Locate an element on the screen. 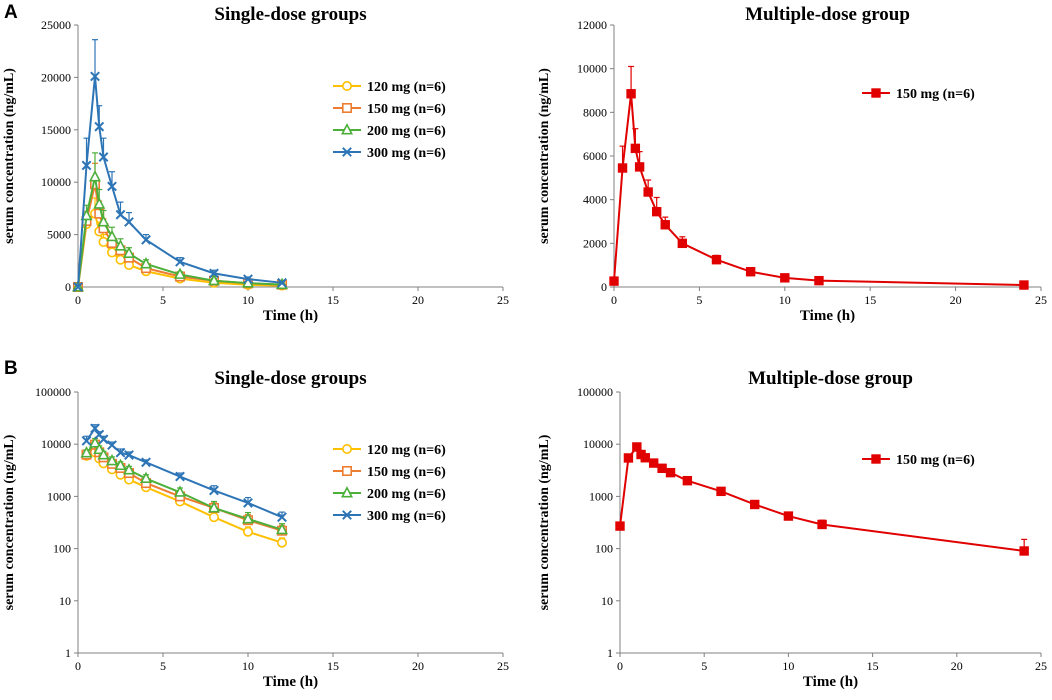 The image size is (1052, 700). legend-label: 120 mg (n=6) is located at coordinates (406, 87).